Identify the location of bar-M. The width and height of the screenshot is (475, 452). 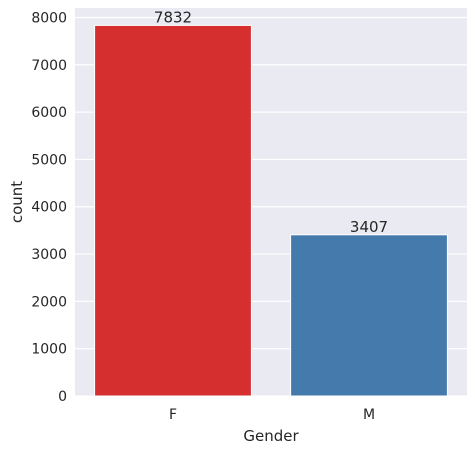
(369, 315).